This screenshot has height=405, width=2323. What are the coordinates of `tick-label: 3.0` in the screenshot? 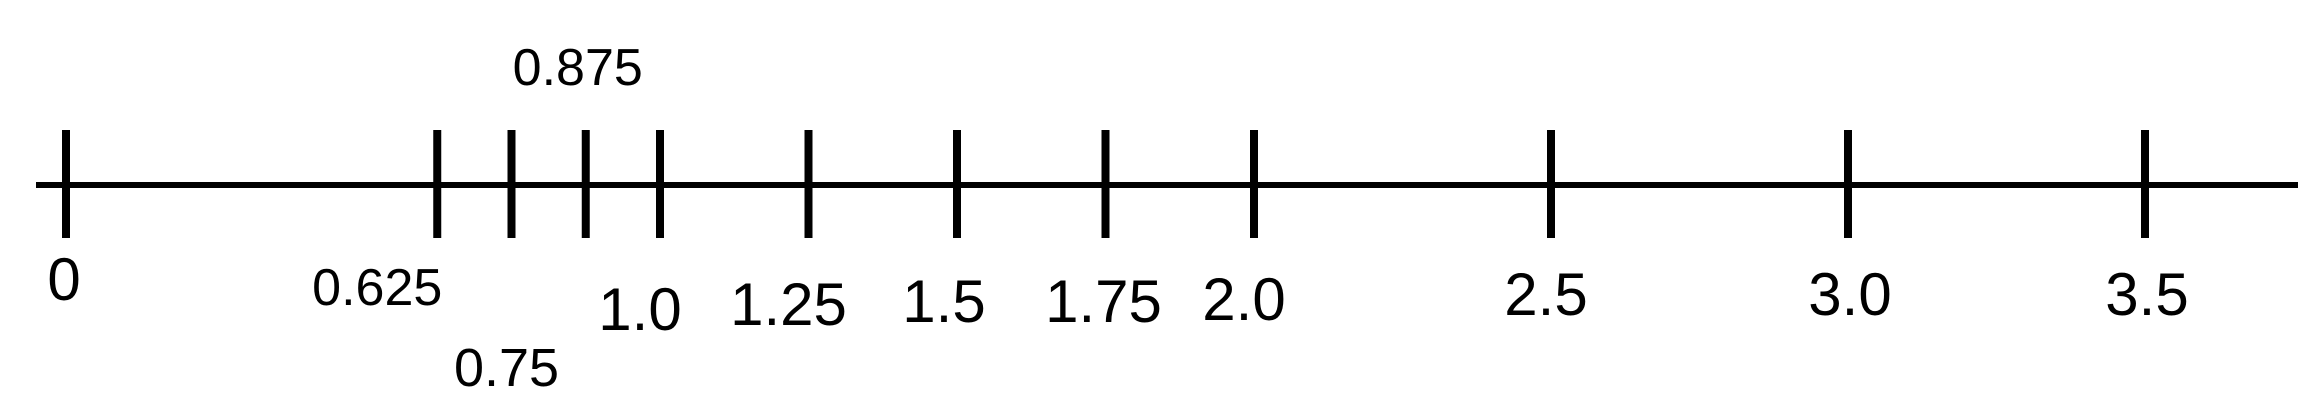 It's located at (1849, 294).